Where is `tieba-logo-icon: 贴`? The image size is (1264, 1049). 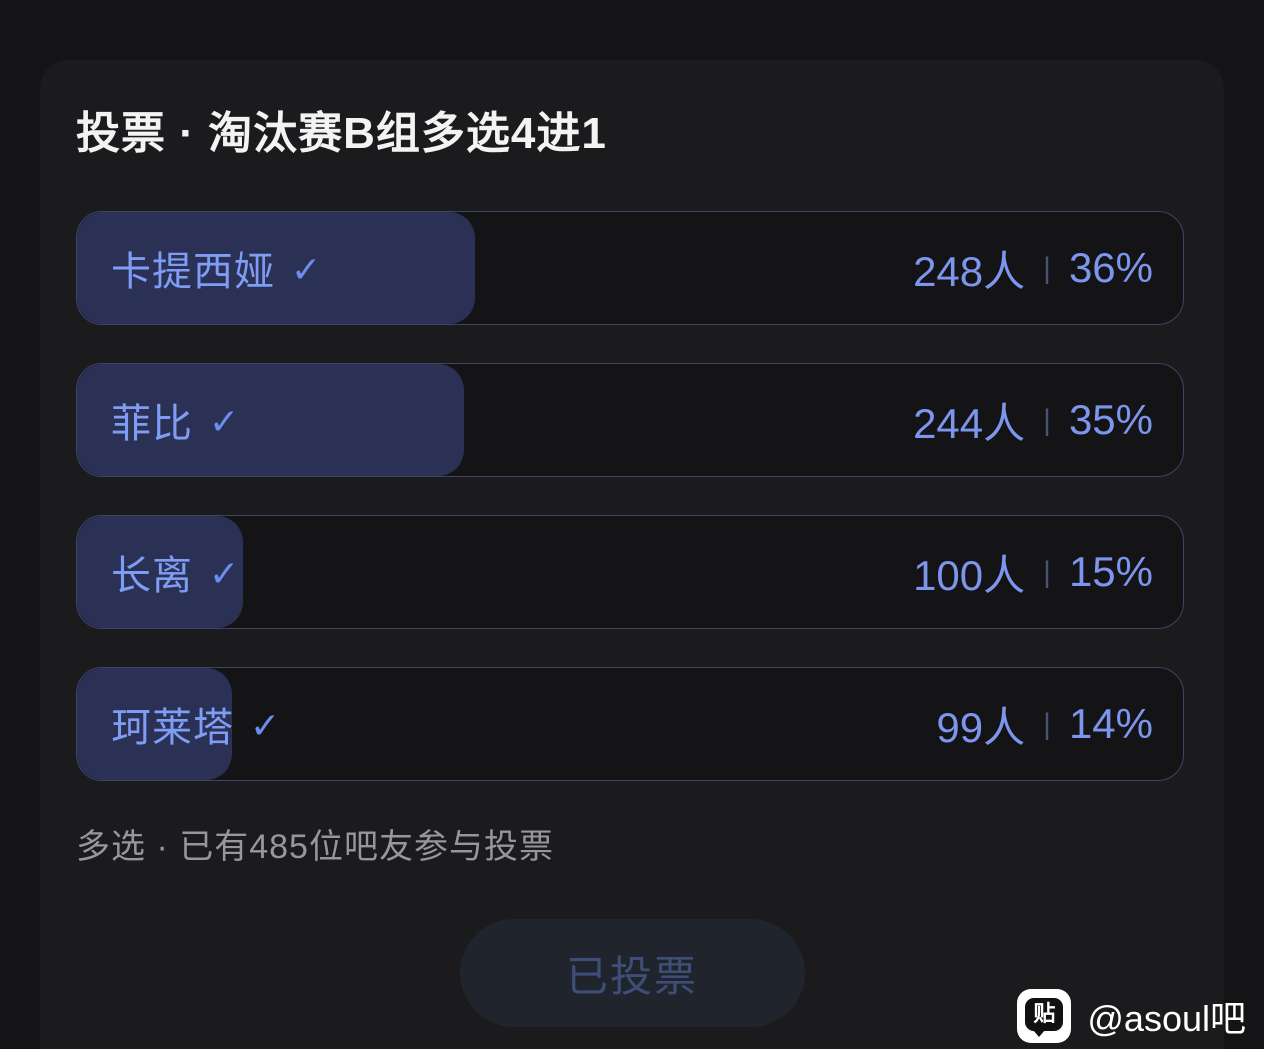 tieba-logo-icon: 贴 is located at coordinates (1044, 1016).